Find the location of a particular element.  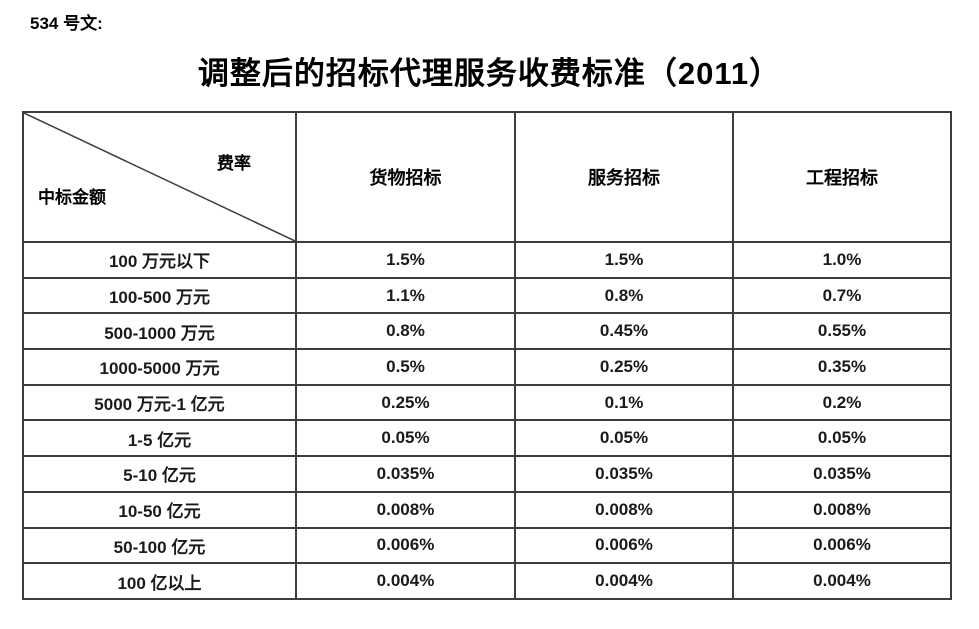

table-row: 1000-5000 万元 0.5% 0.25% 0.35% is located at coordinates (487, 367).